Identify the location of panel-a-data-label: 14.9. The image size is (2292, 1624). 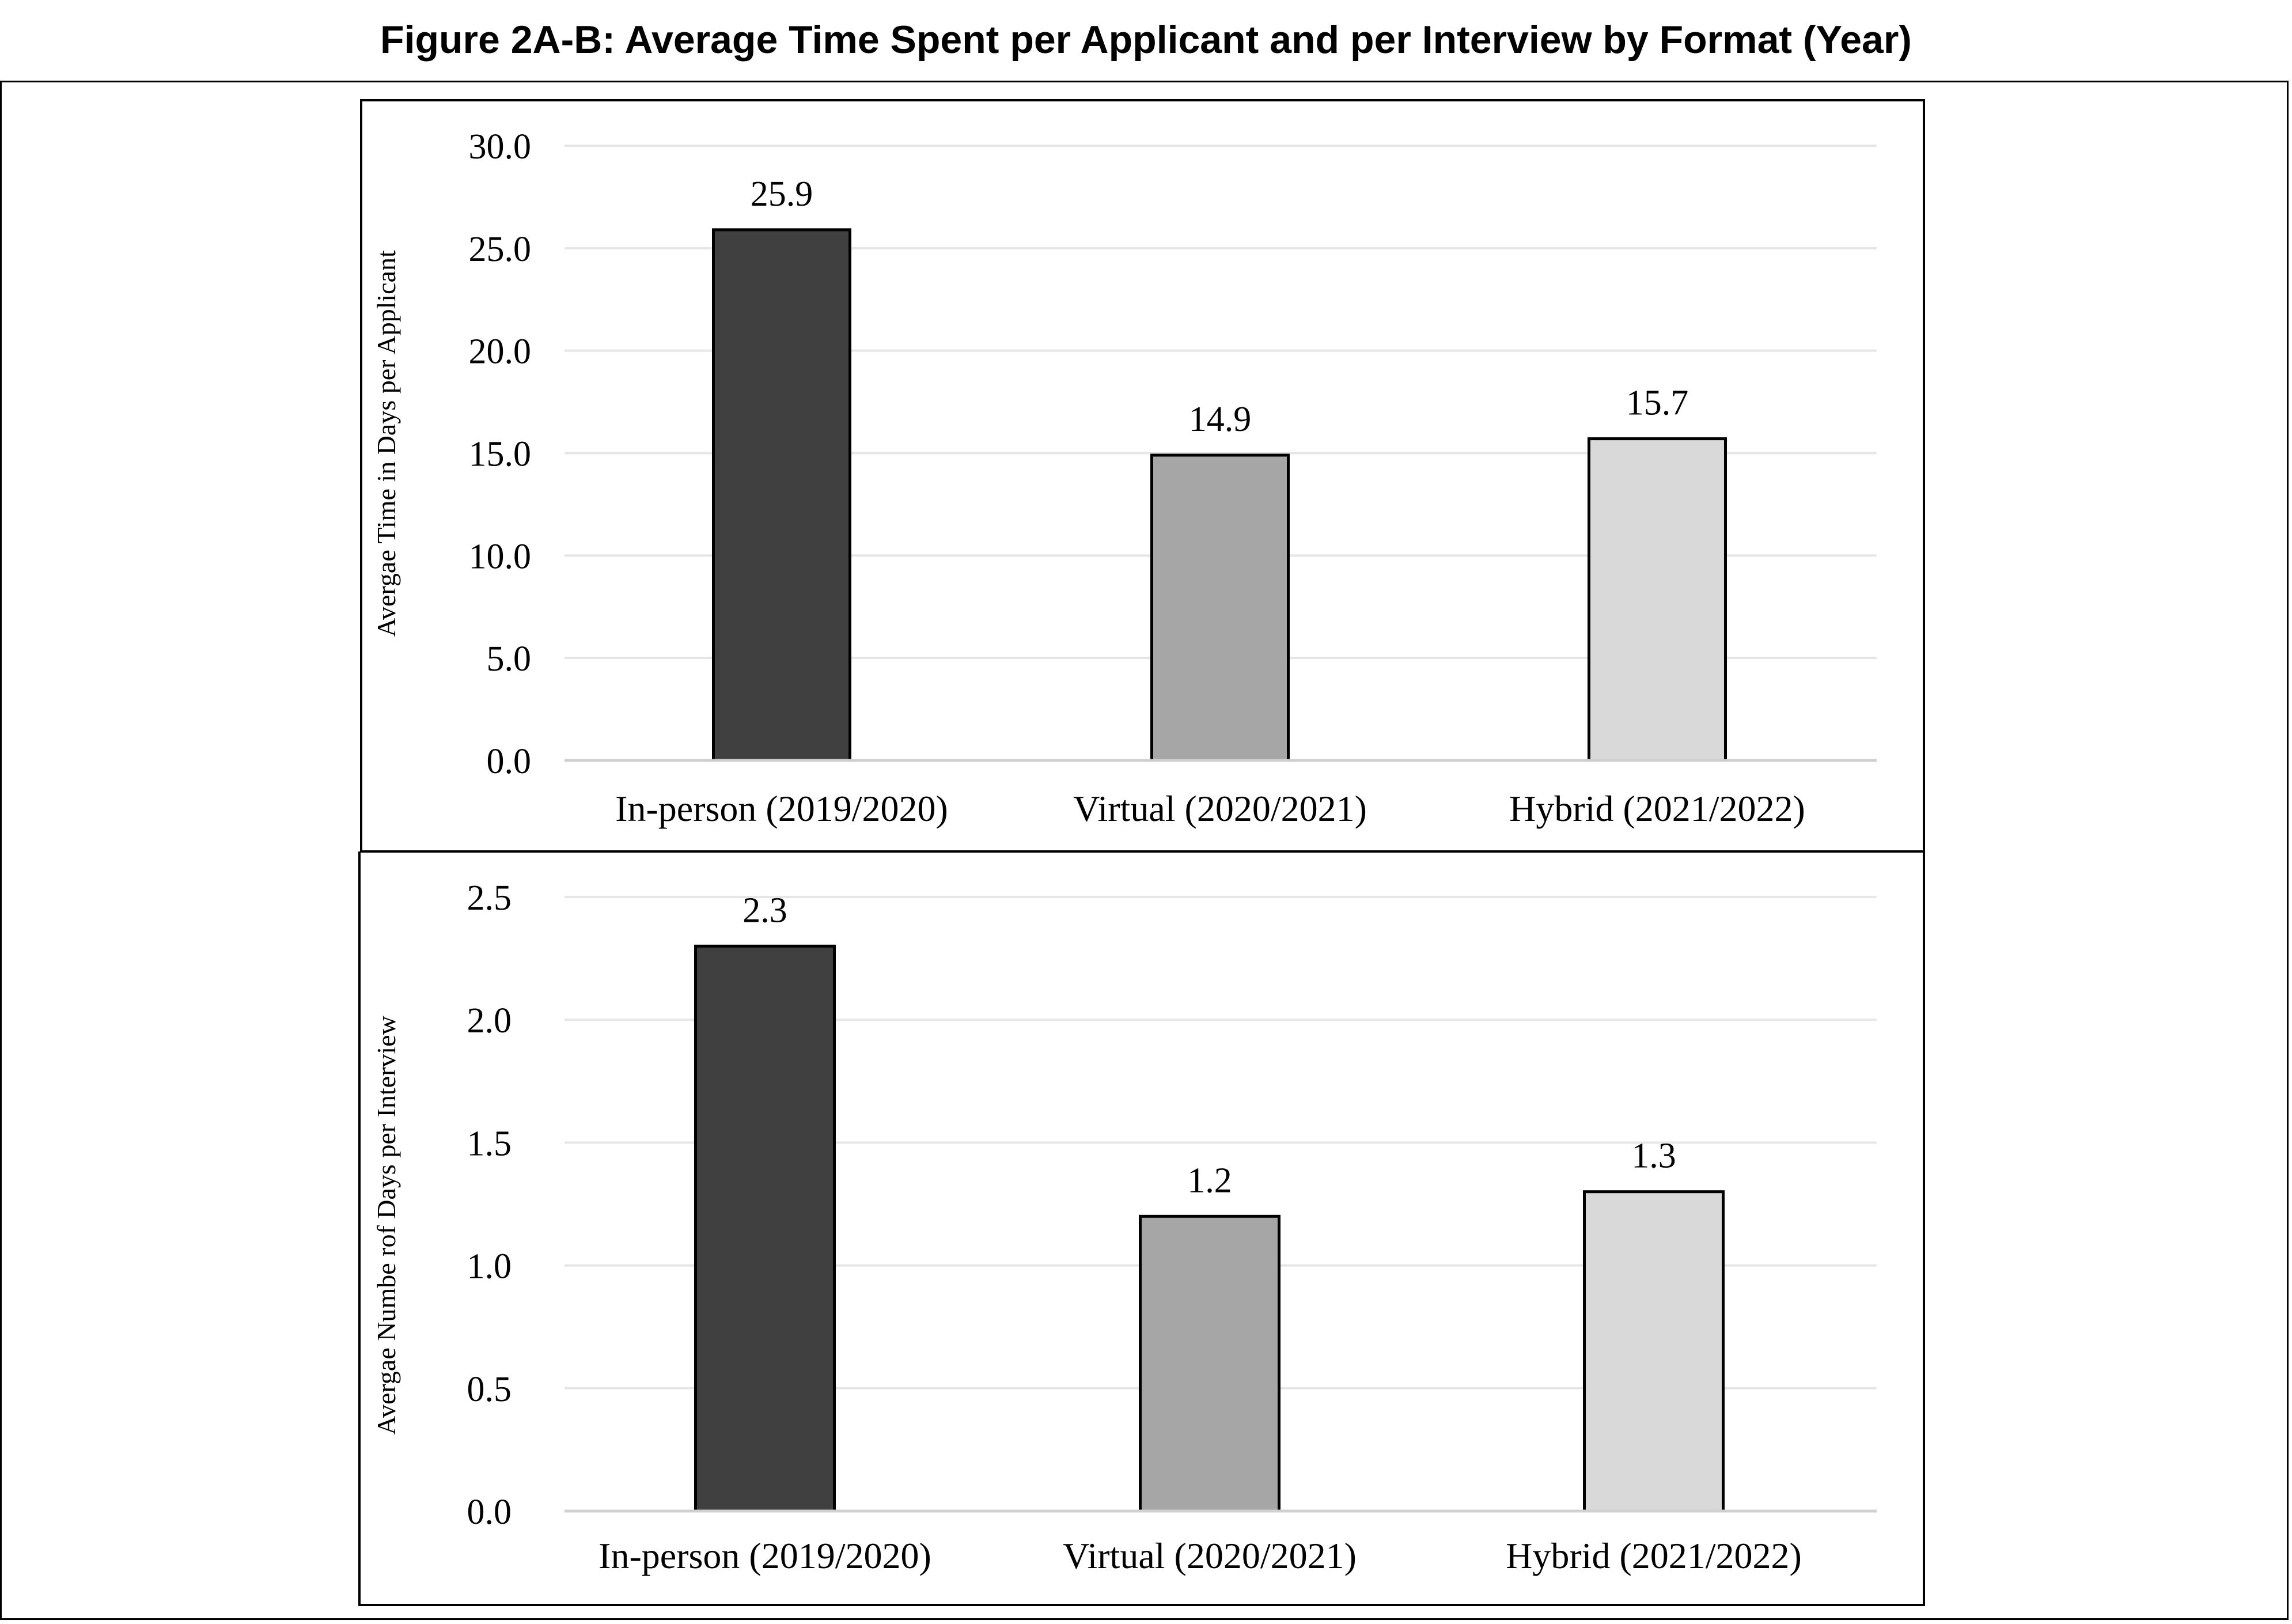
(1220, 419).